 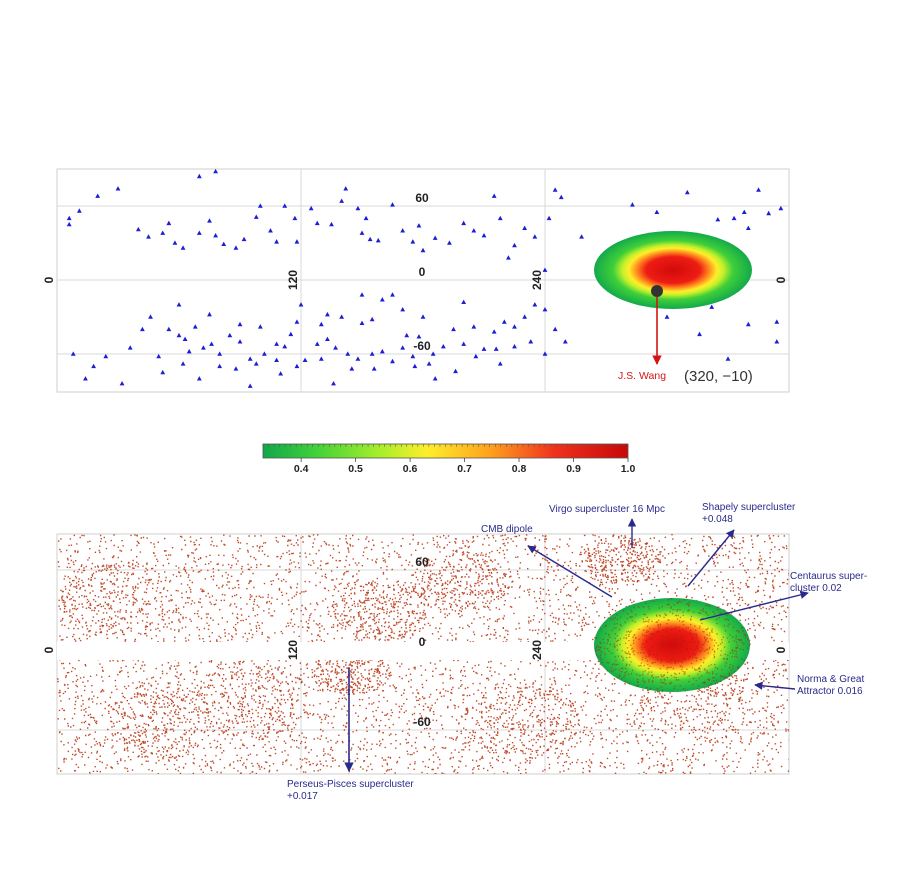 What do you see at coordinates (749, 507) in the screenshot?
I see `shapely-label: Shapely supercluster` at bounding box center [749, 507].